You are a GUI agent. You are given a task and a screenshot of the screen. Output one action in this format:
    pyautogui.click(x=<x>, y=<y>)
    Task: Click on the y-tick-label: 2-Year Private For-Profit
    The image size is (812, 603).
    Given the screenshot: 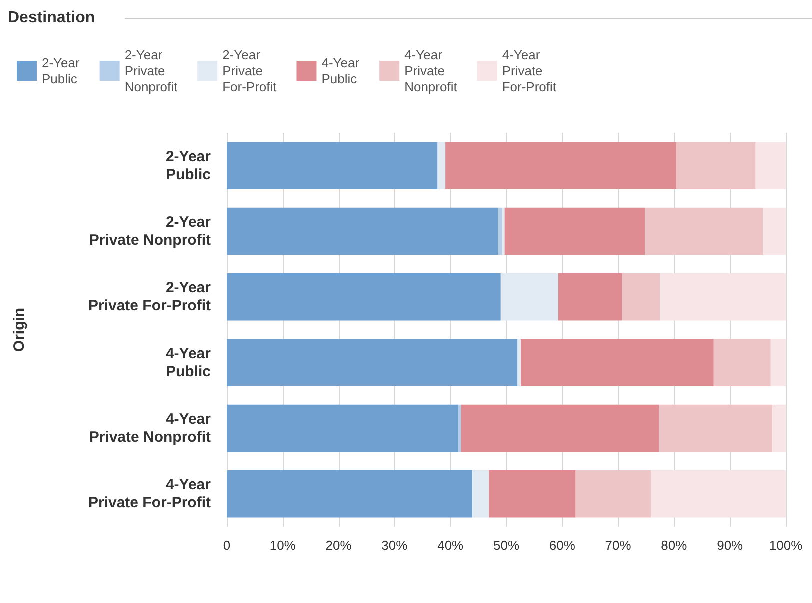 What is the action you would take?
    pyautogui.click(x=150, y=297)
    